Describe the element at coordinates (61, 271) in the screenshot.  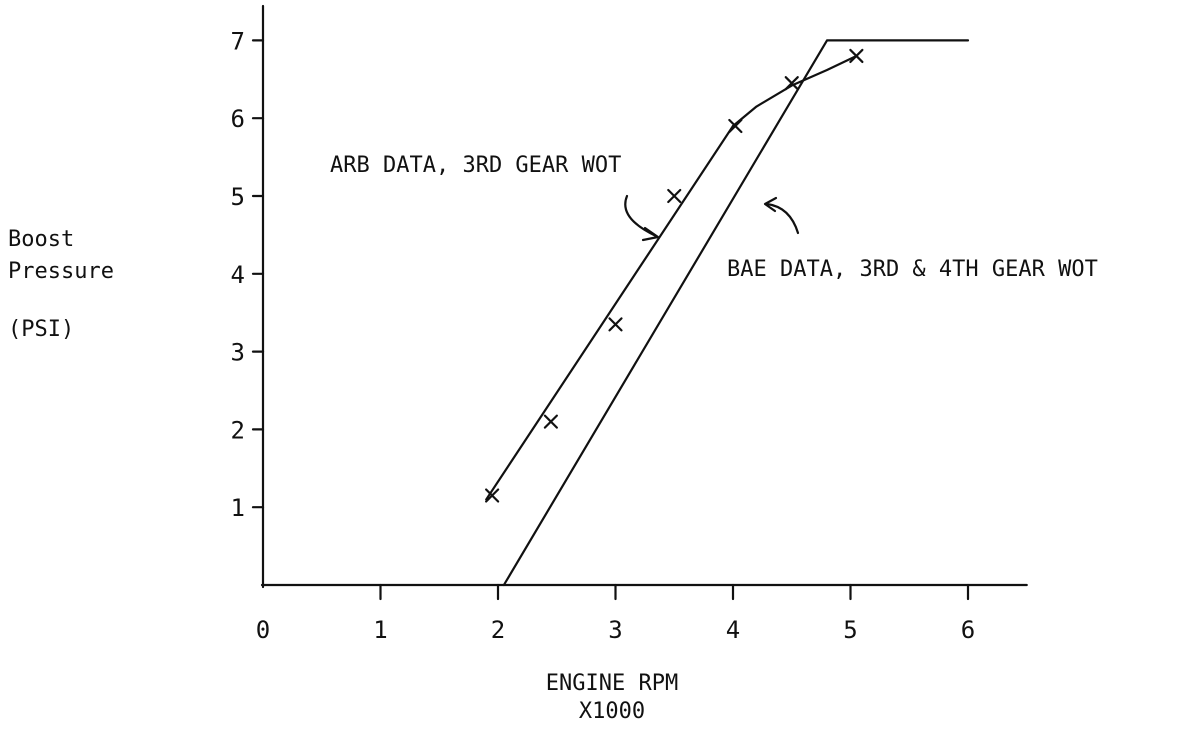
I see `y-axis-title-line-2: Pressure` at that location.